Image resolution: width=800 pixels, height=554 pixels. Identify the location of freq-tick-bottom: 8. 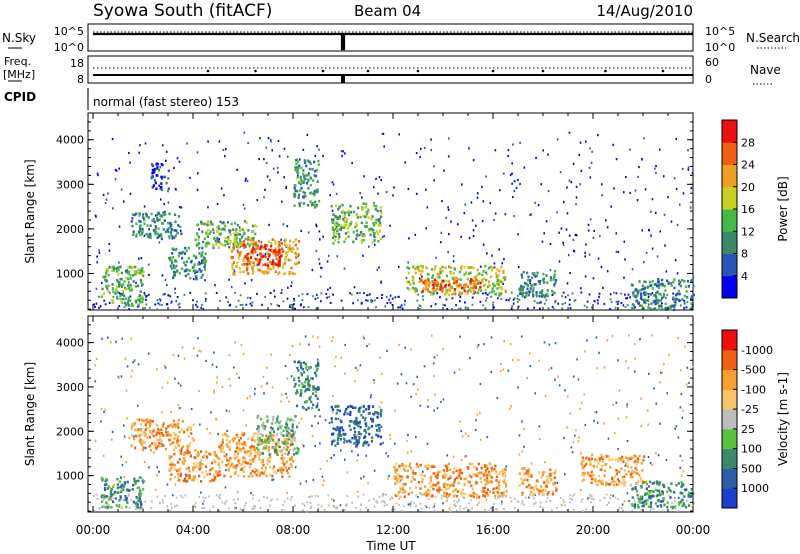
(80, 79).